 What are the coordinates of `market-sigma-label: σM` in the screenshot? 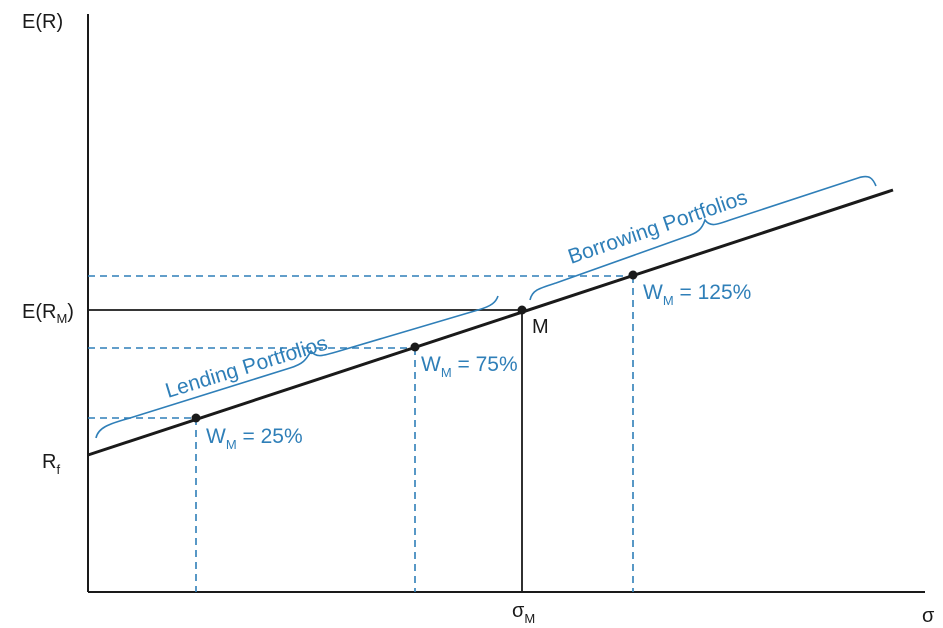 It's located at (523, 613).